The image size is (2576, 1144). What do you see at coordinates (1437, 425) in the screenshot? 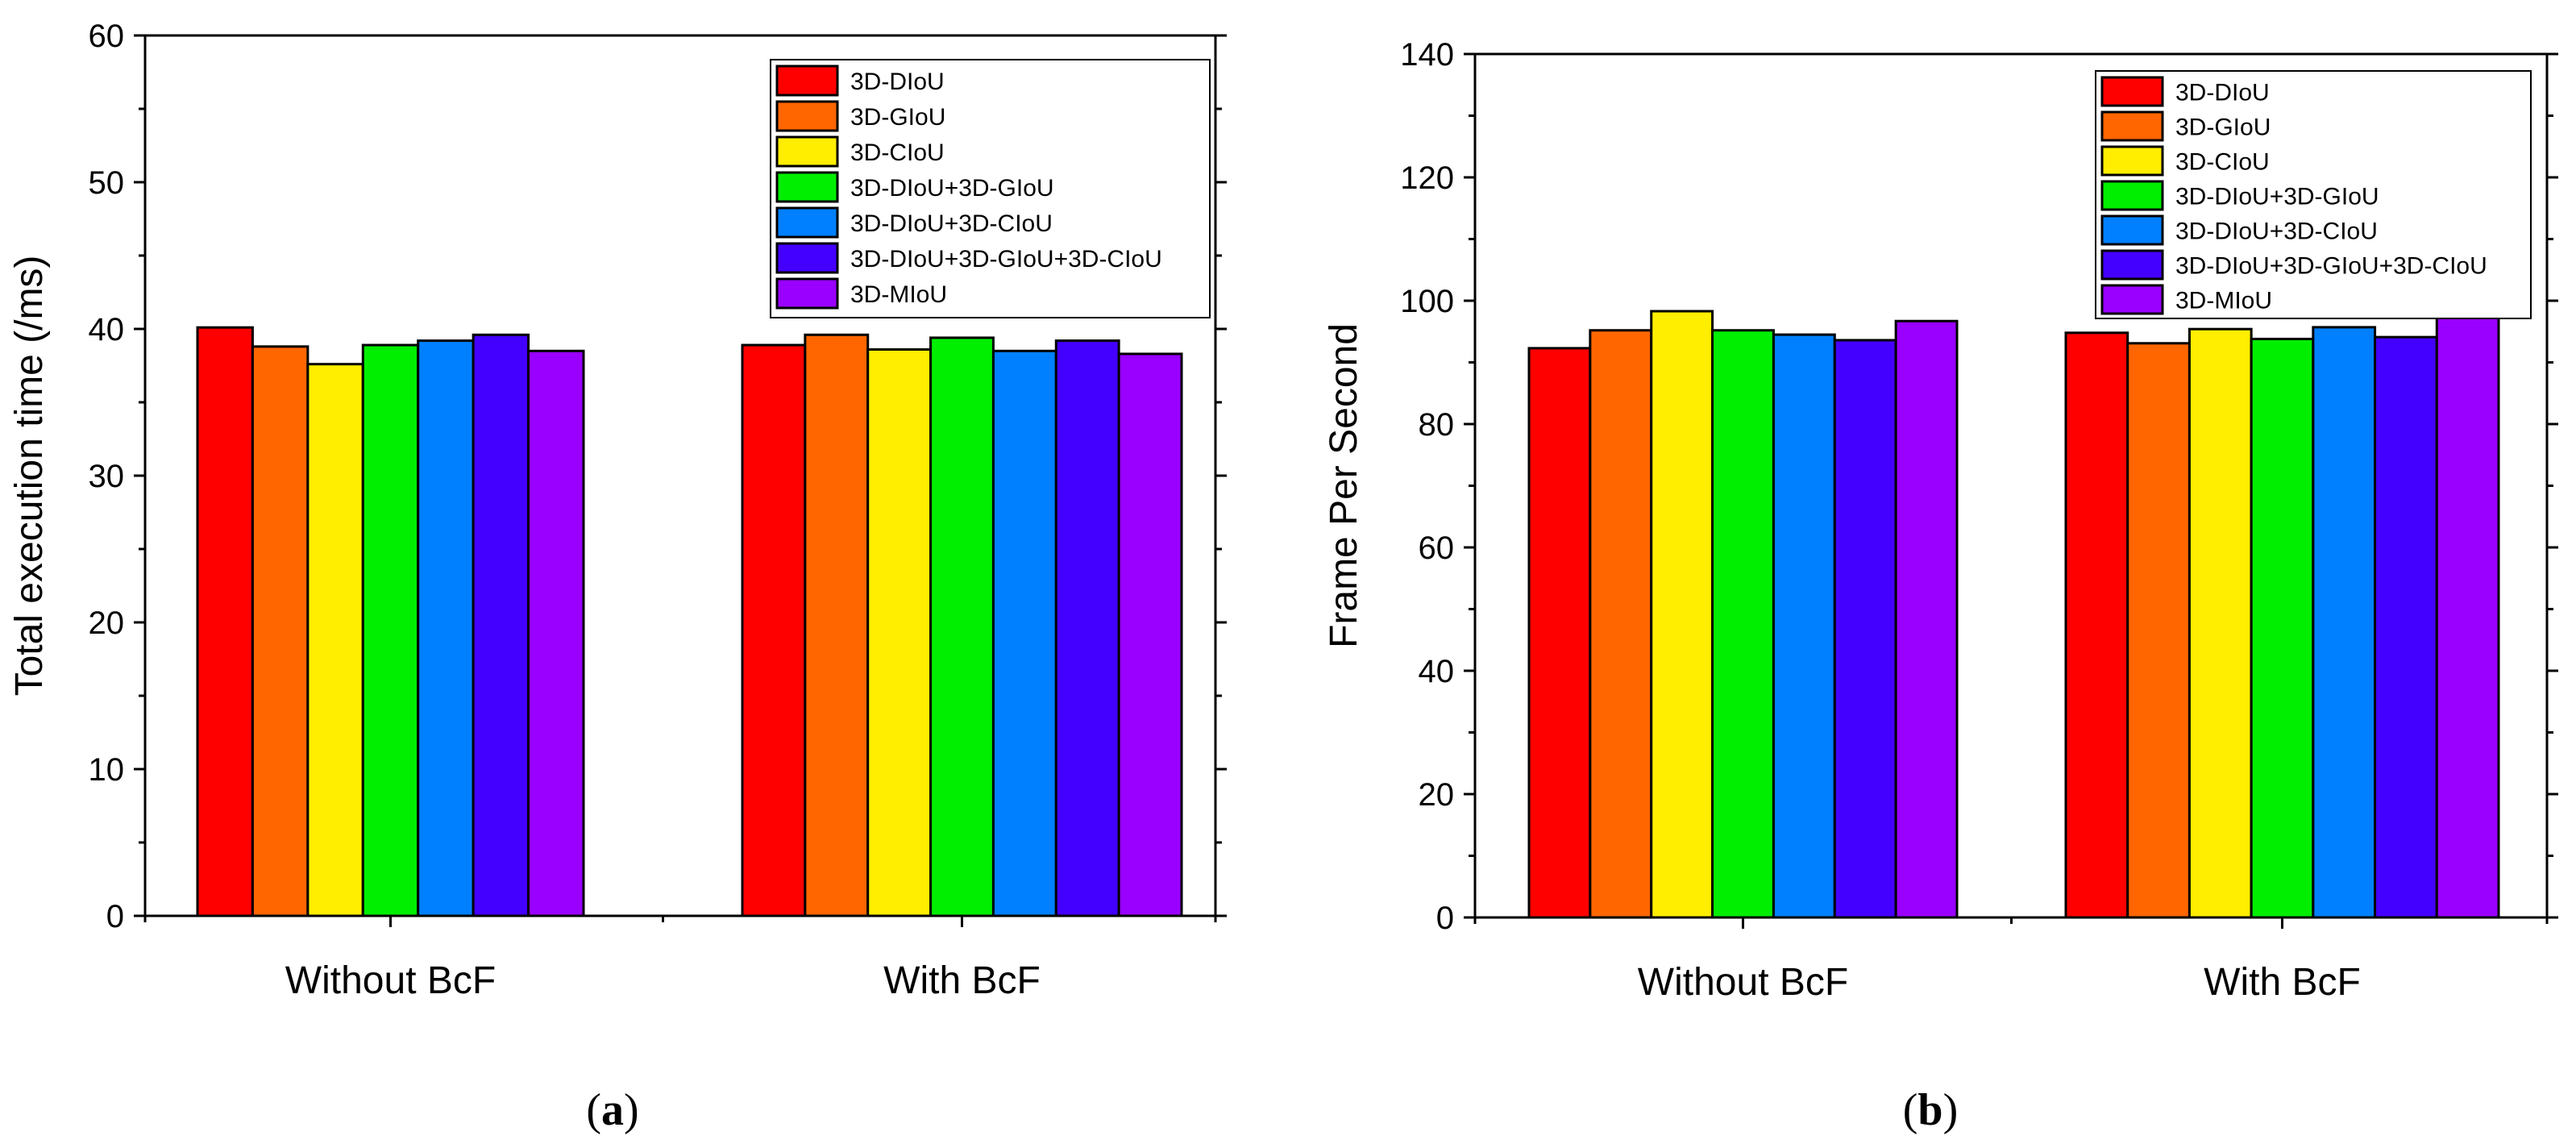
I see `y-tick-label: 80` at bounding box center [1437, 425].